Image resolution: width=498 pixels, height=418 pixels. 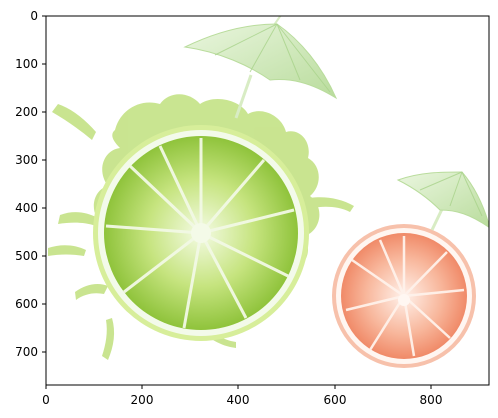 What do you see at coordinates (260, 67) in the screenshot?
I see `cocktail-umbrella-lime` at bounding box center [260, 67].